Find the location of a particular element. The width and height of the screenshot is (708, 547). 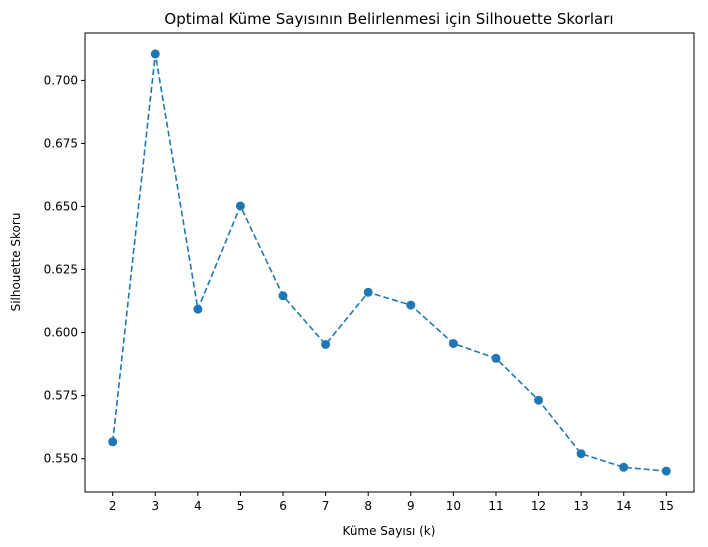

x-tick-label: 6 is located at coordinates (283, 506).